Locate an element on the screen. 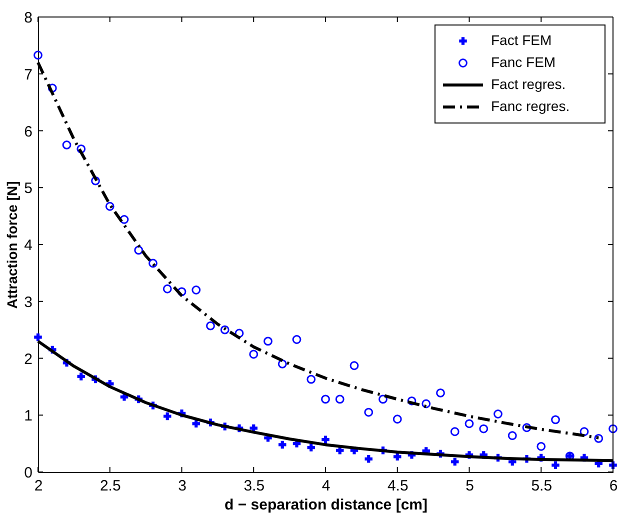 This screenshot has width=641, height=528. y-tick-label: 4 is located at coordinates (28, 245).